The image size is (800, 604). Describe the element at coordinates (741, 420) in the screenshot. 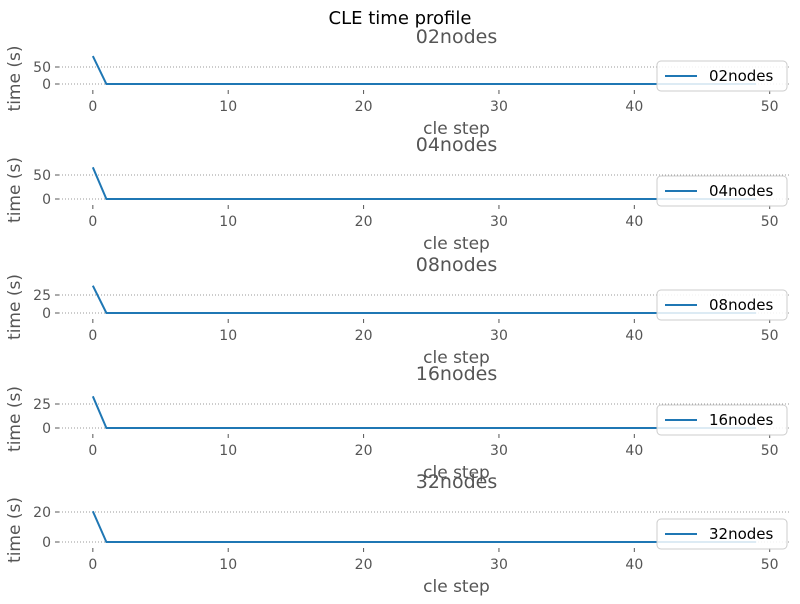

I see `legend-entry: 16nodes` at that location.